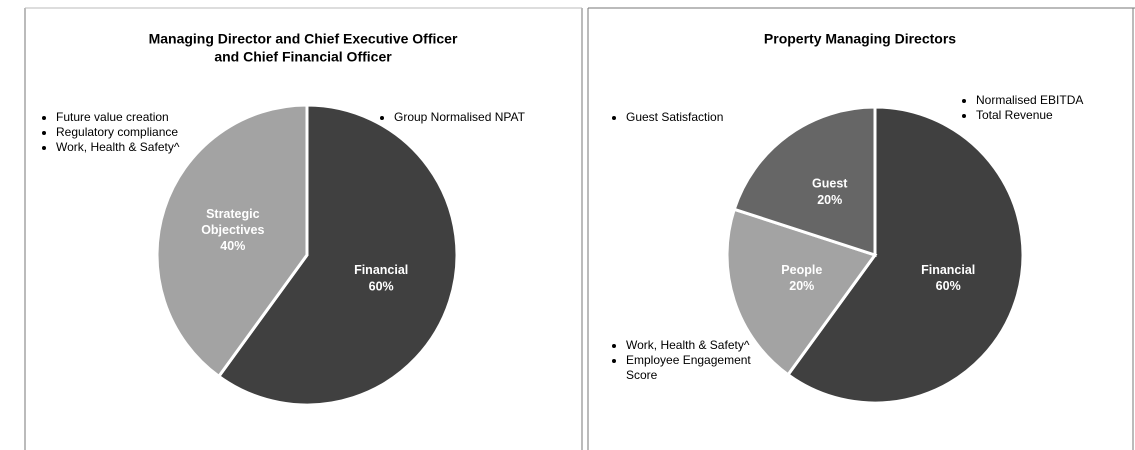 The width and height of the screenshot is (1135, 450). I want to click on annotation-item: Employee Engagement Score, so click(691, 368).